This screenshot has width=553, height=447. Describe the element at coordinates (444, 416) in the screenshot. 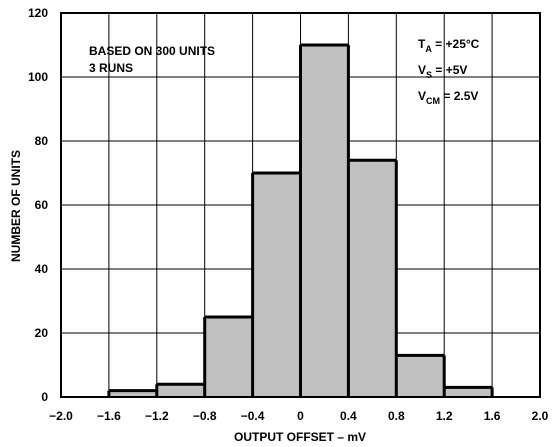

I see `x-tick-label: 1.2` at that location.